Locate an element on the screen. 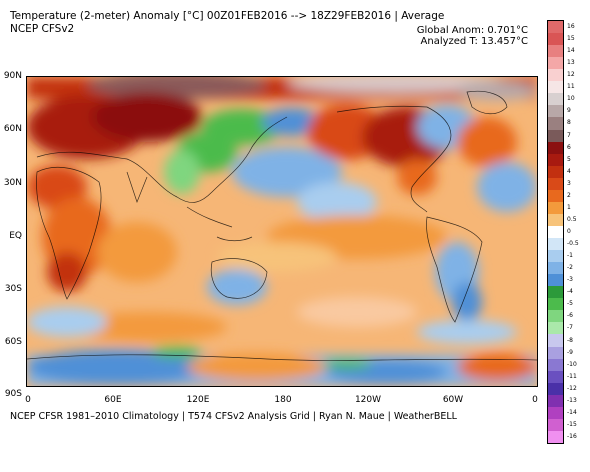 The height and width of the screenshot is (472, 590). colorbar-label: -14 is located at coordinates (572, 412).